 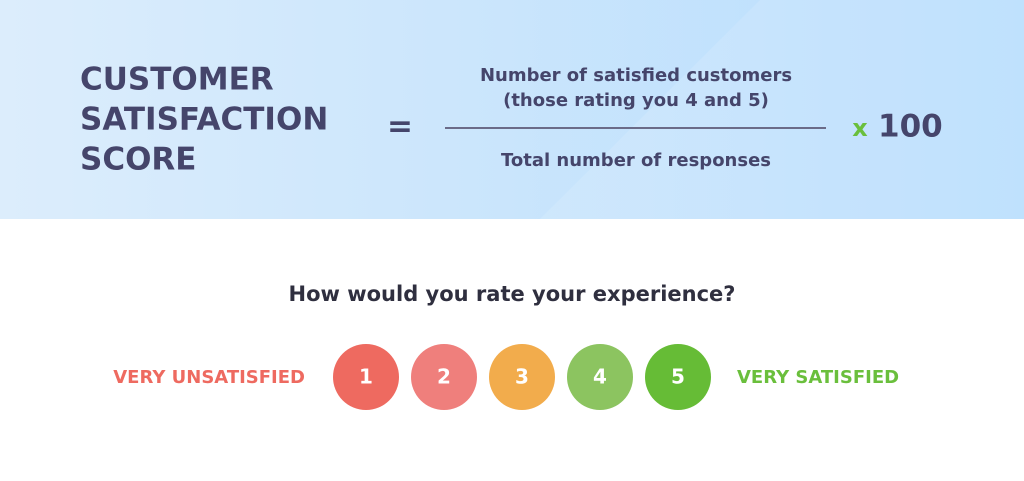 I want to click on formula-label: CUSTOMER, so click(x=177, y=80).